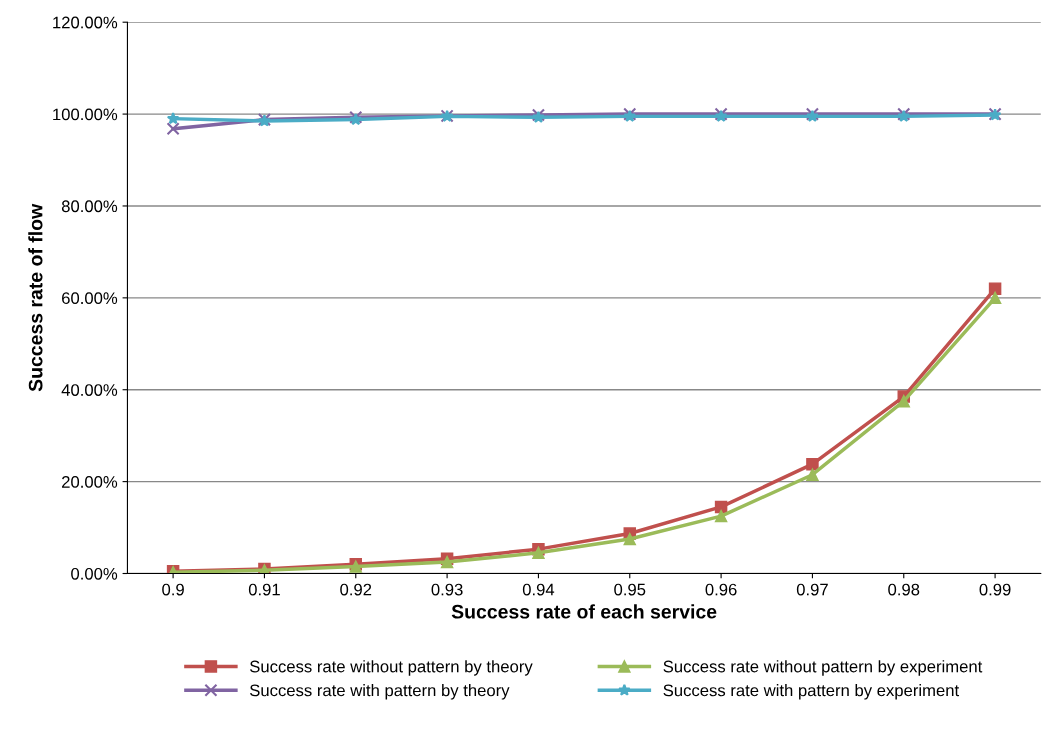  What do you see at coordinates (35, 297) in the screenshot?
I see `y-axis-title: Success rate of flow` at bounding box center [35, 297].